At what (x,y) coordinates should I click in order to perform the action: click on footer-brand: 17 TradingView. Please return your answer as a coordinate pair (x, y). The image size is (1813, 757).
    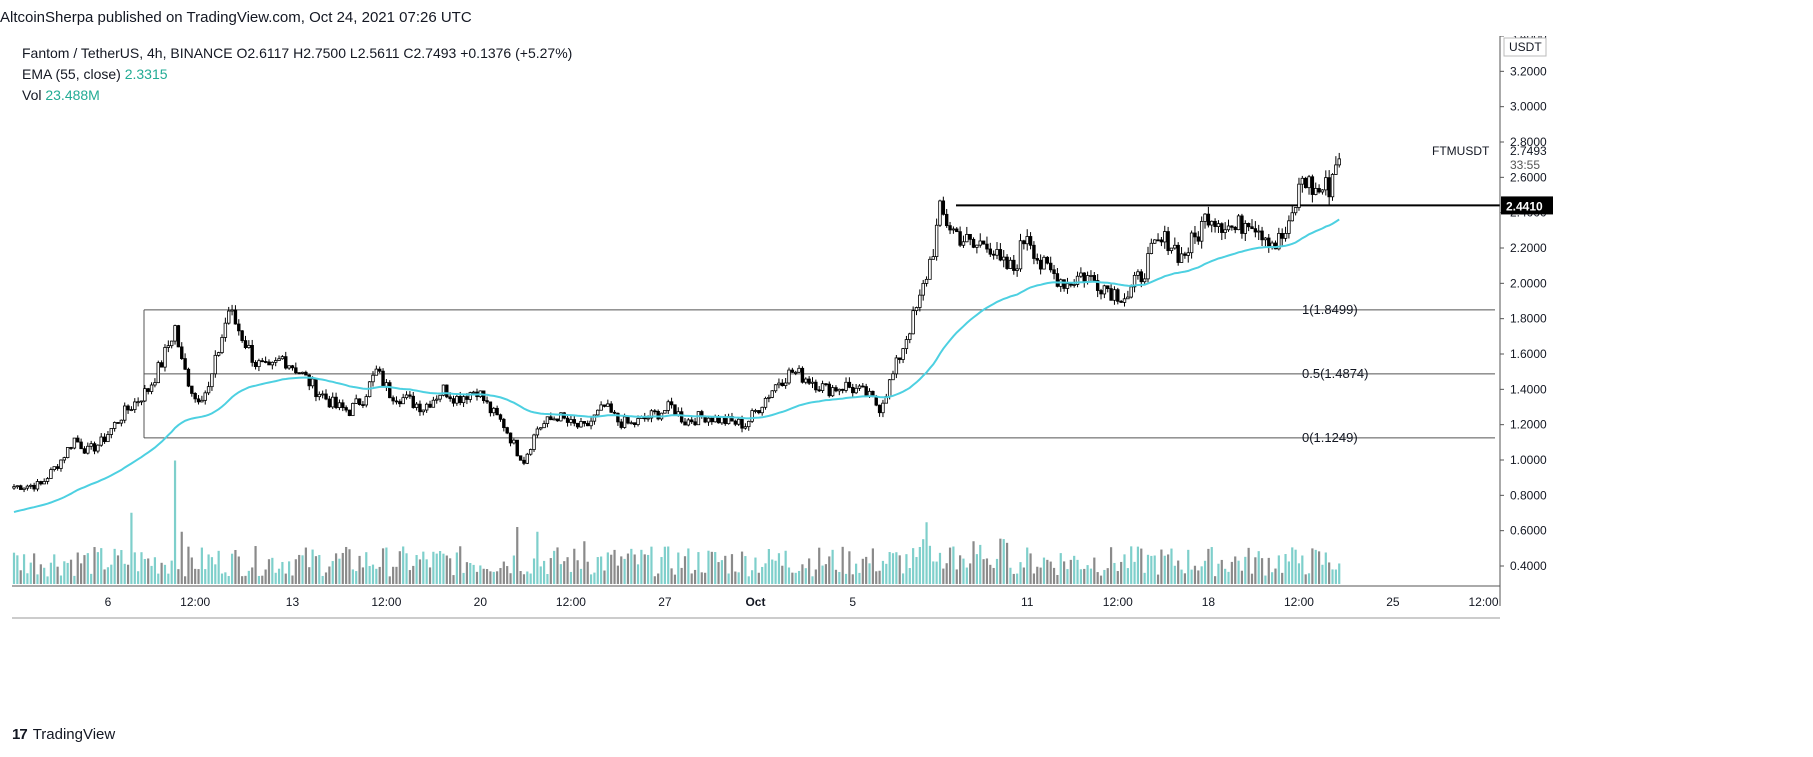
    Looking at the image, I should click on (63, 734).